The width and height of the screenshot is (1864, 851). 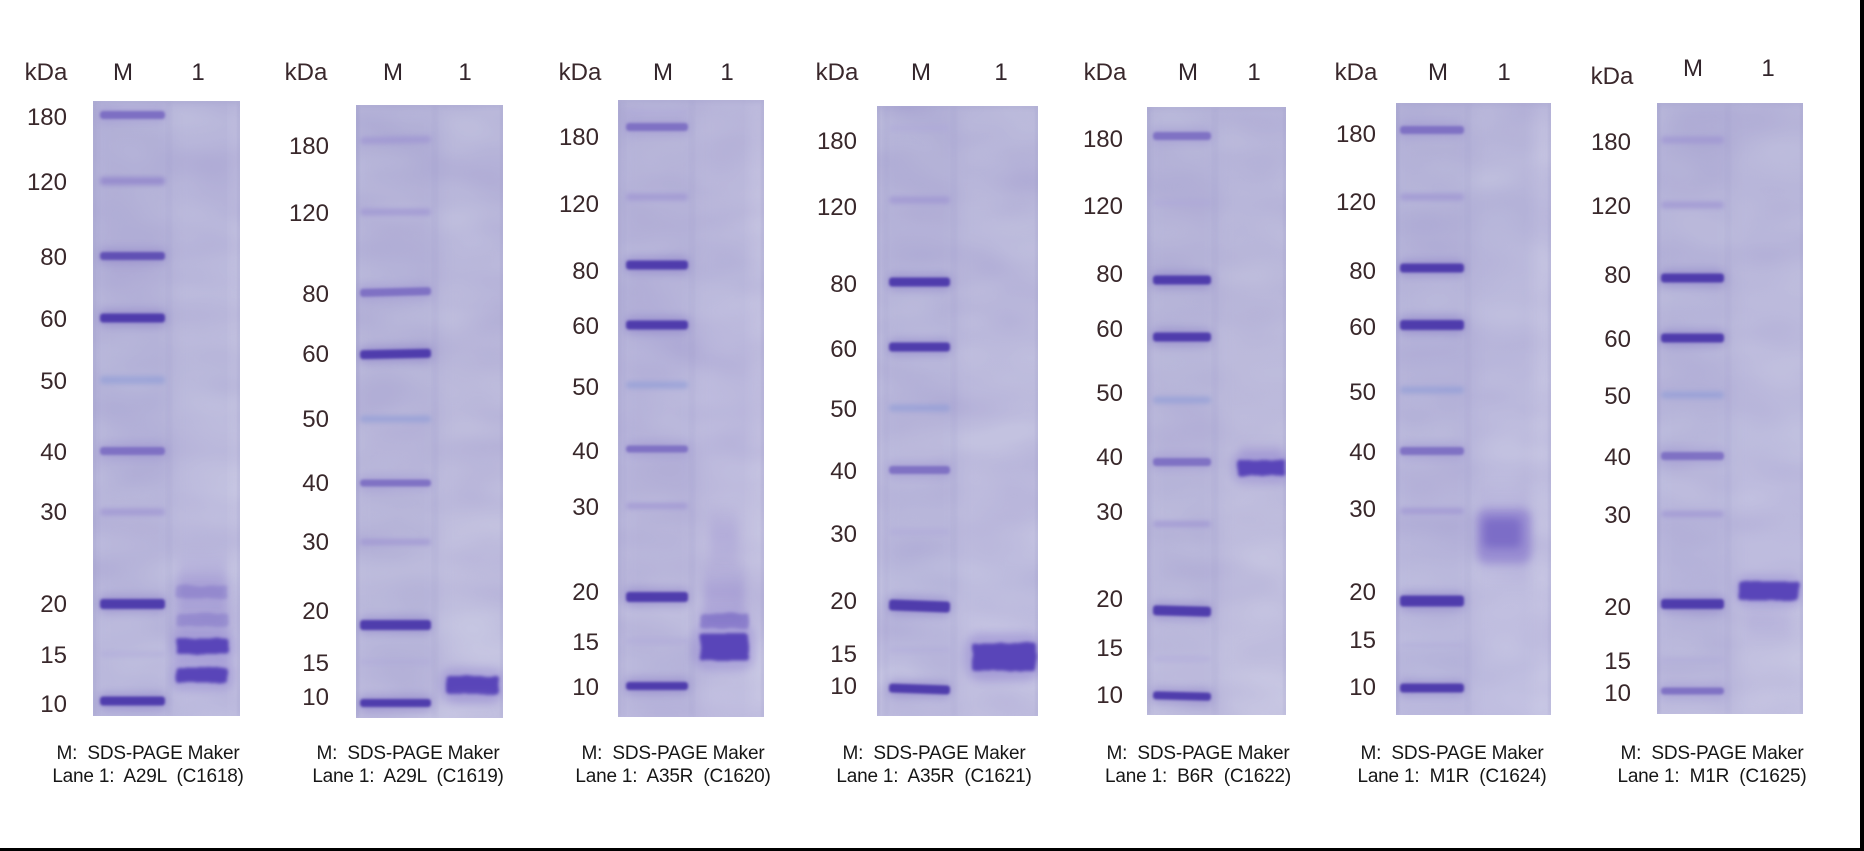 What do you see at coordinates (934, 765) in the screenshot?
I see `panel-caption: M: SDS-PAGE Maker Lane 1: A35R (C1621)` at bounding box center [934, 765].